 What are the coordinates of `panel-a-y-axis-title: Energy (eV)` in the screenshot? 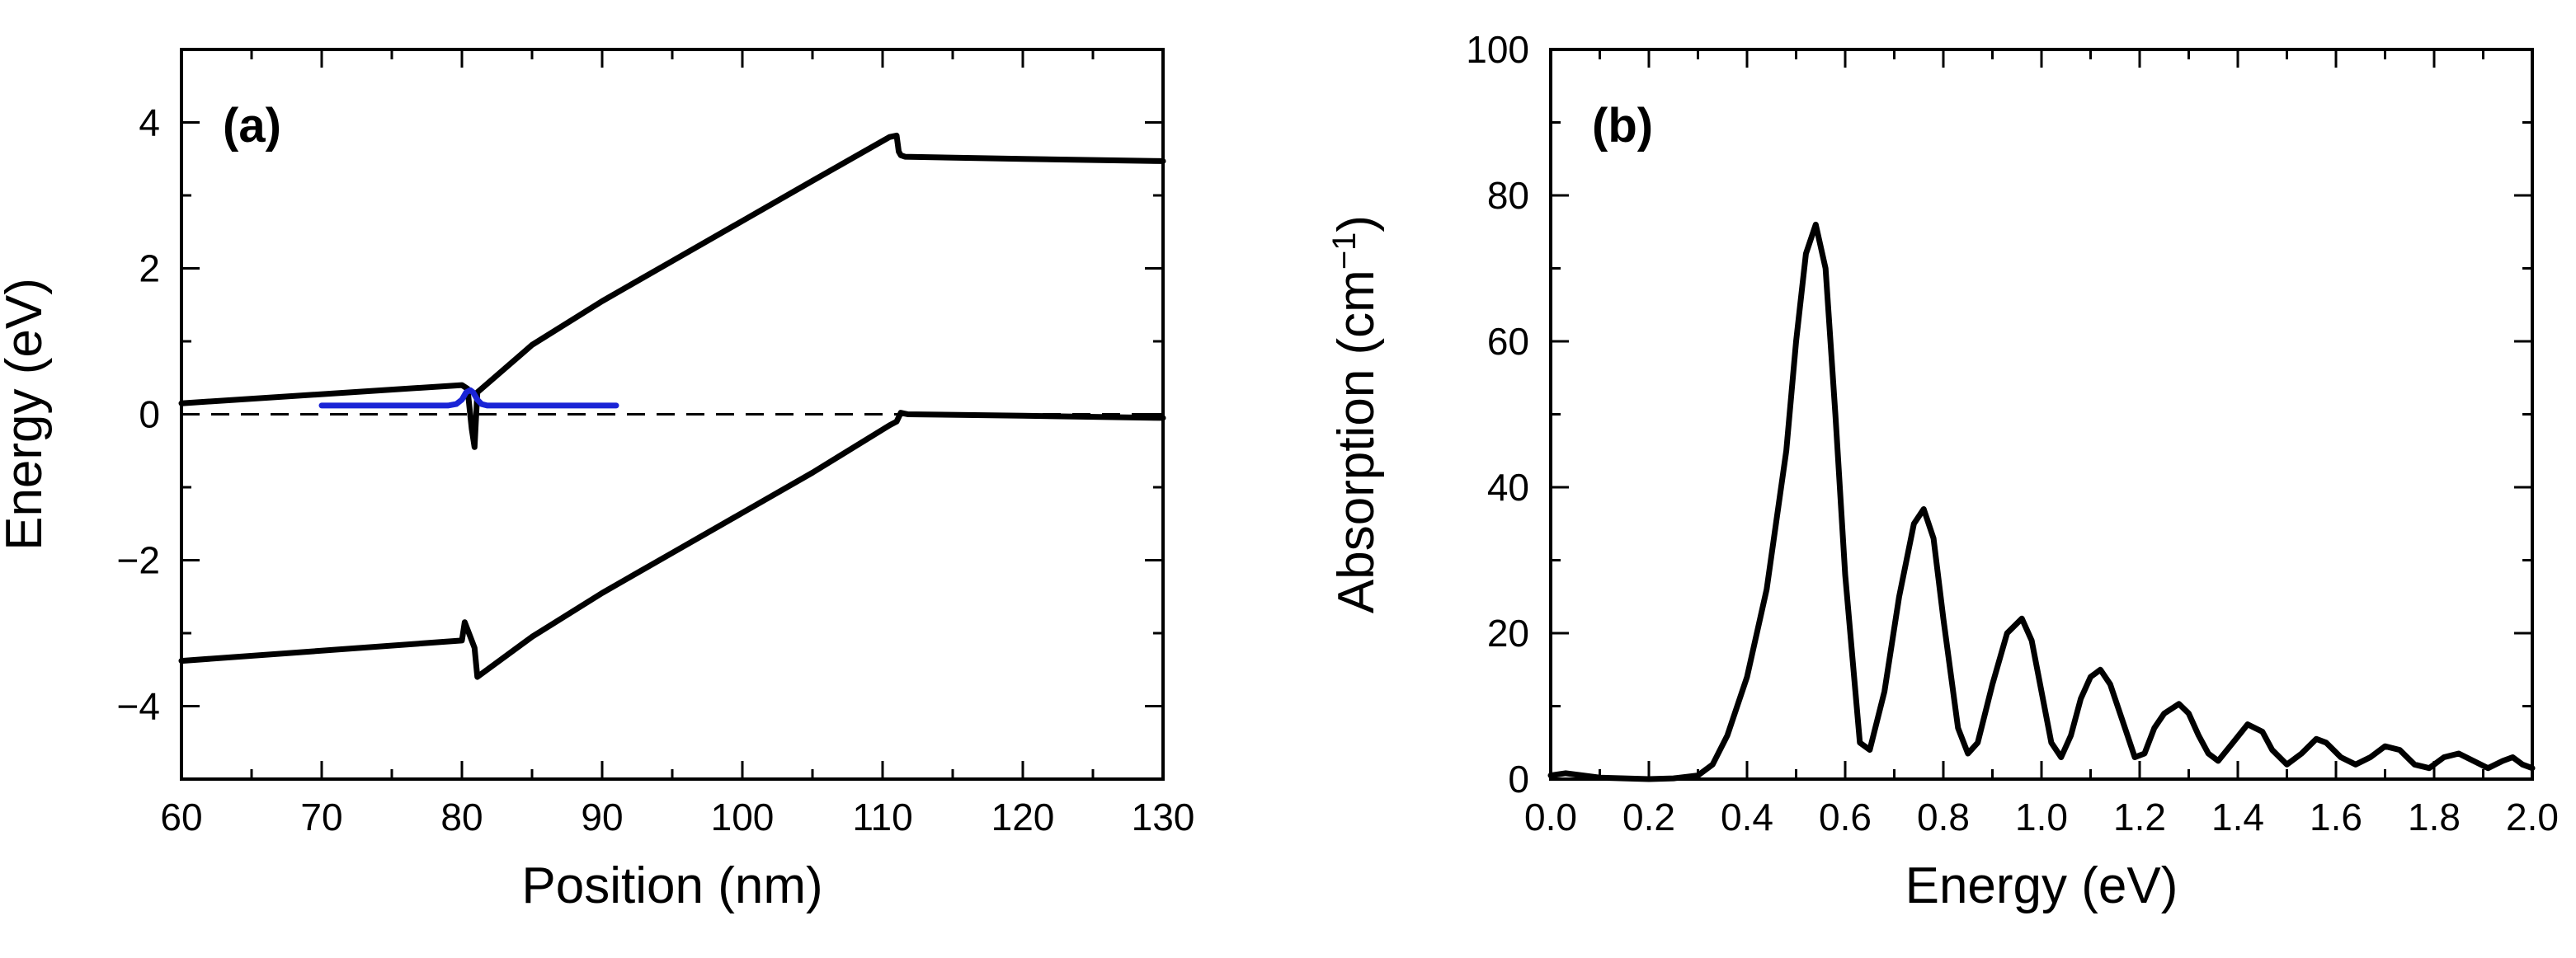 It's located at (26, 415).